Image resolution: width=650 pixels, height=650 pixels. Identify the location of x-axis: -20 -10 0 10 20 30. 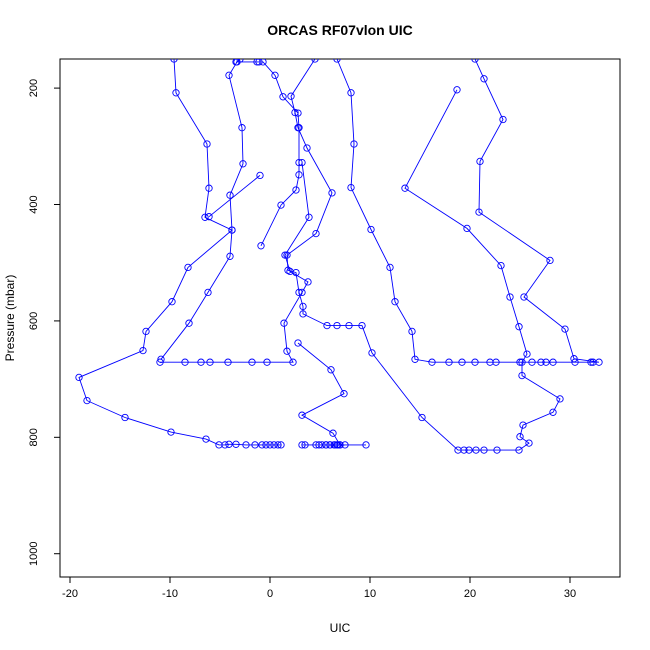
(319, 588).